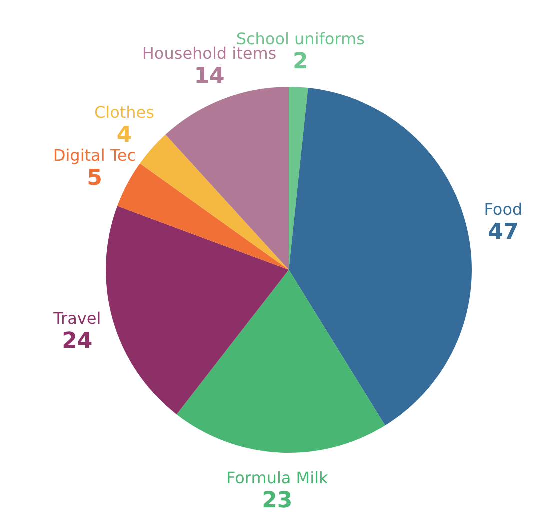  Describe the element at coordinates (77, 341) in the screenshot. I see `data-label: 24` at that location.